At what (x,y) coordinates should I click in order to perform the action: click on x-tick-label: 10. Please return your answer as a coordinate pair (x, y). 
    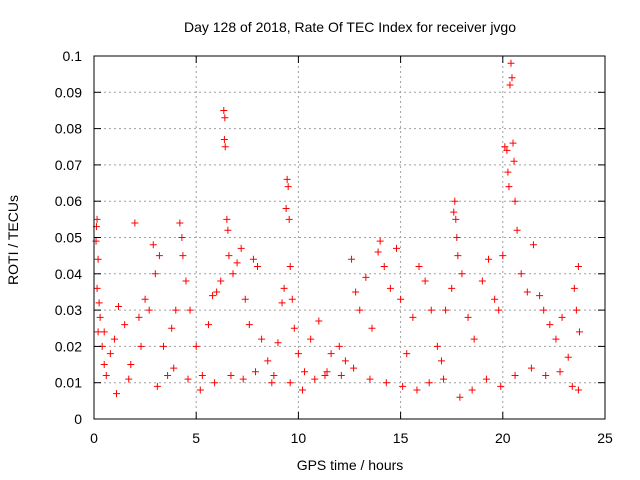
    Looking at the image, I should click on (299, 438).